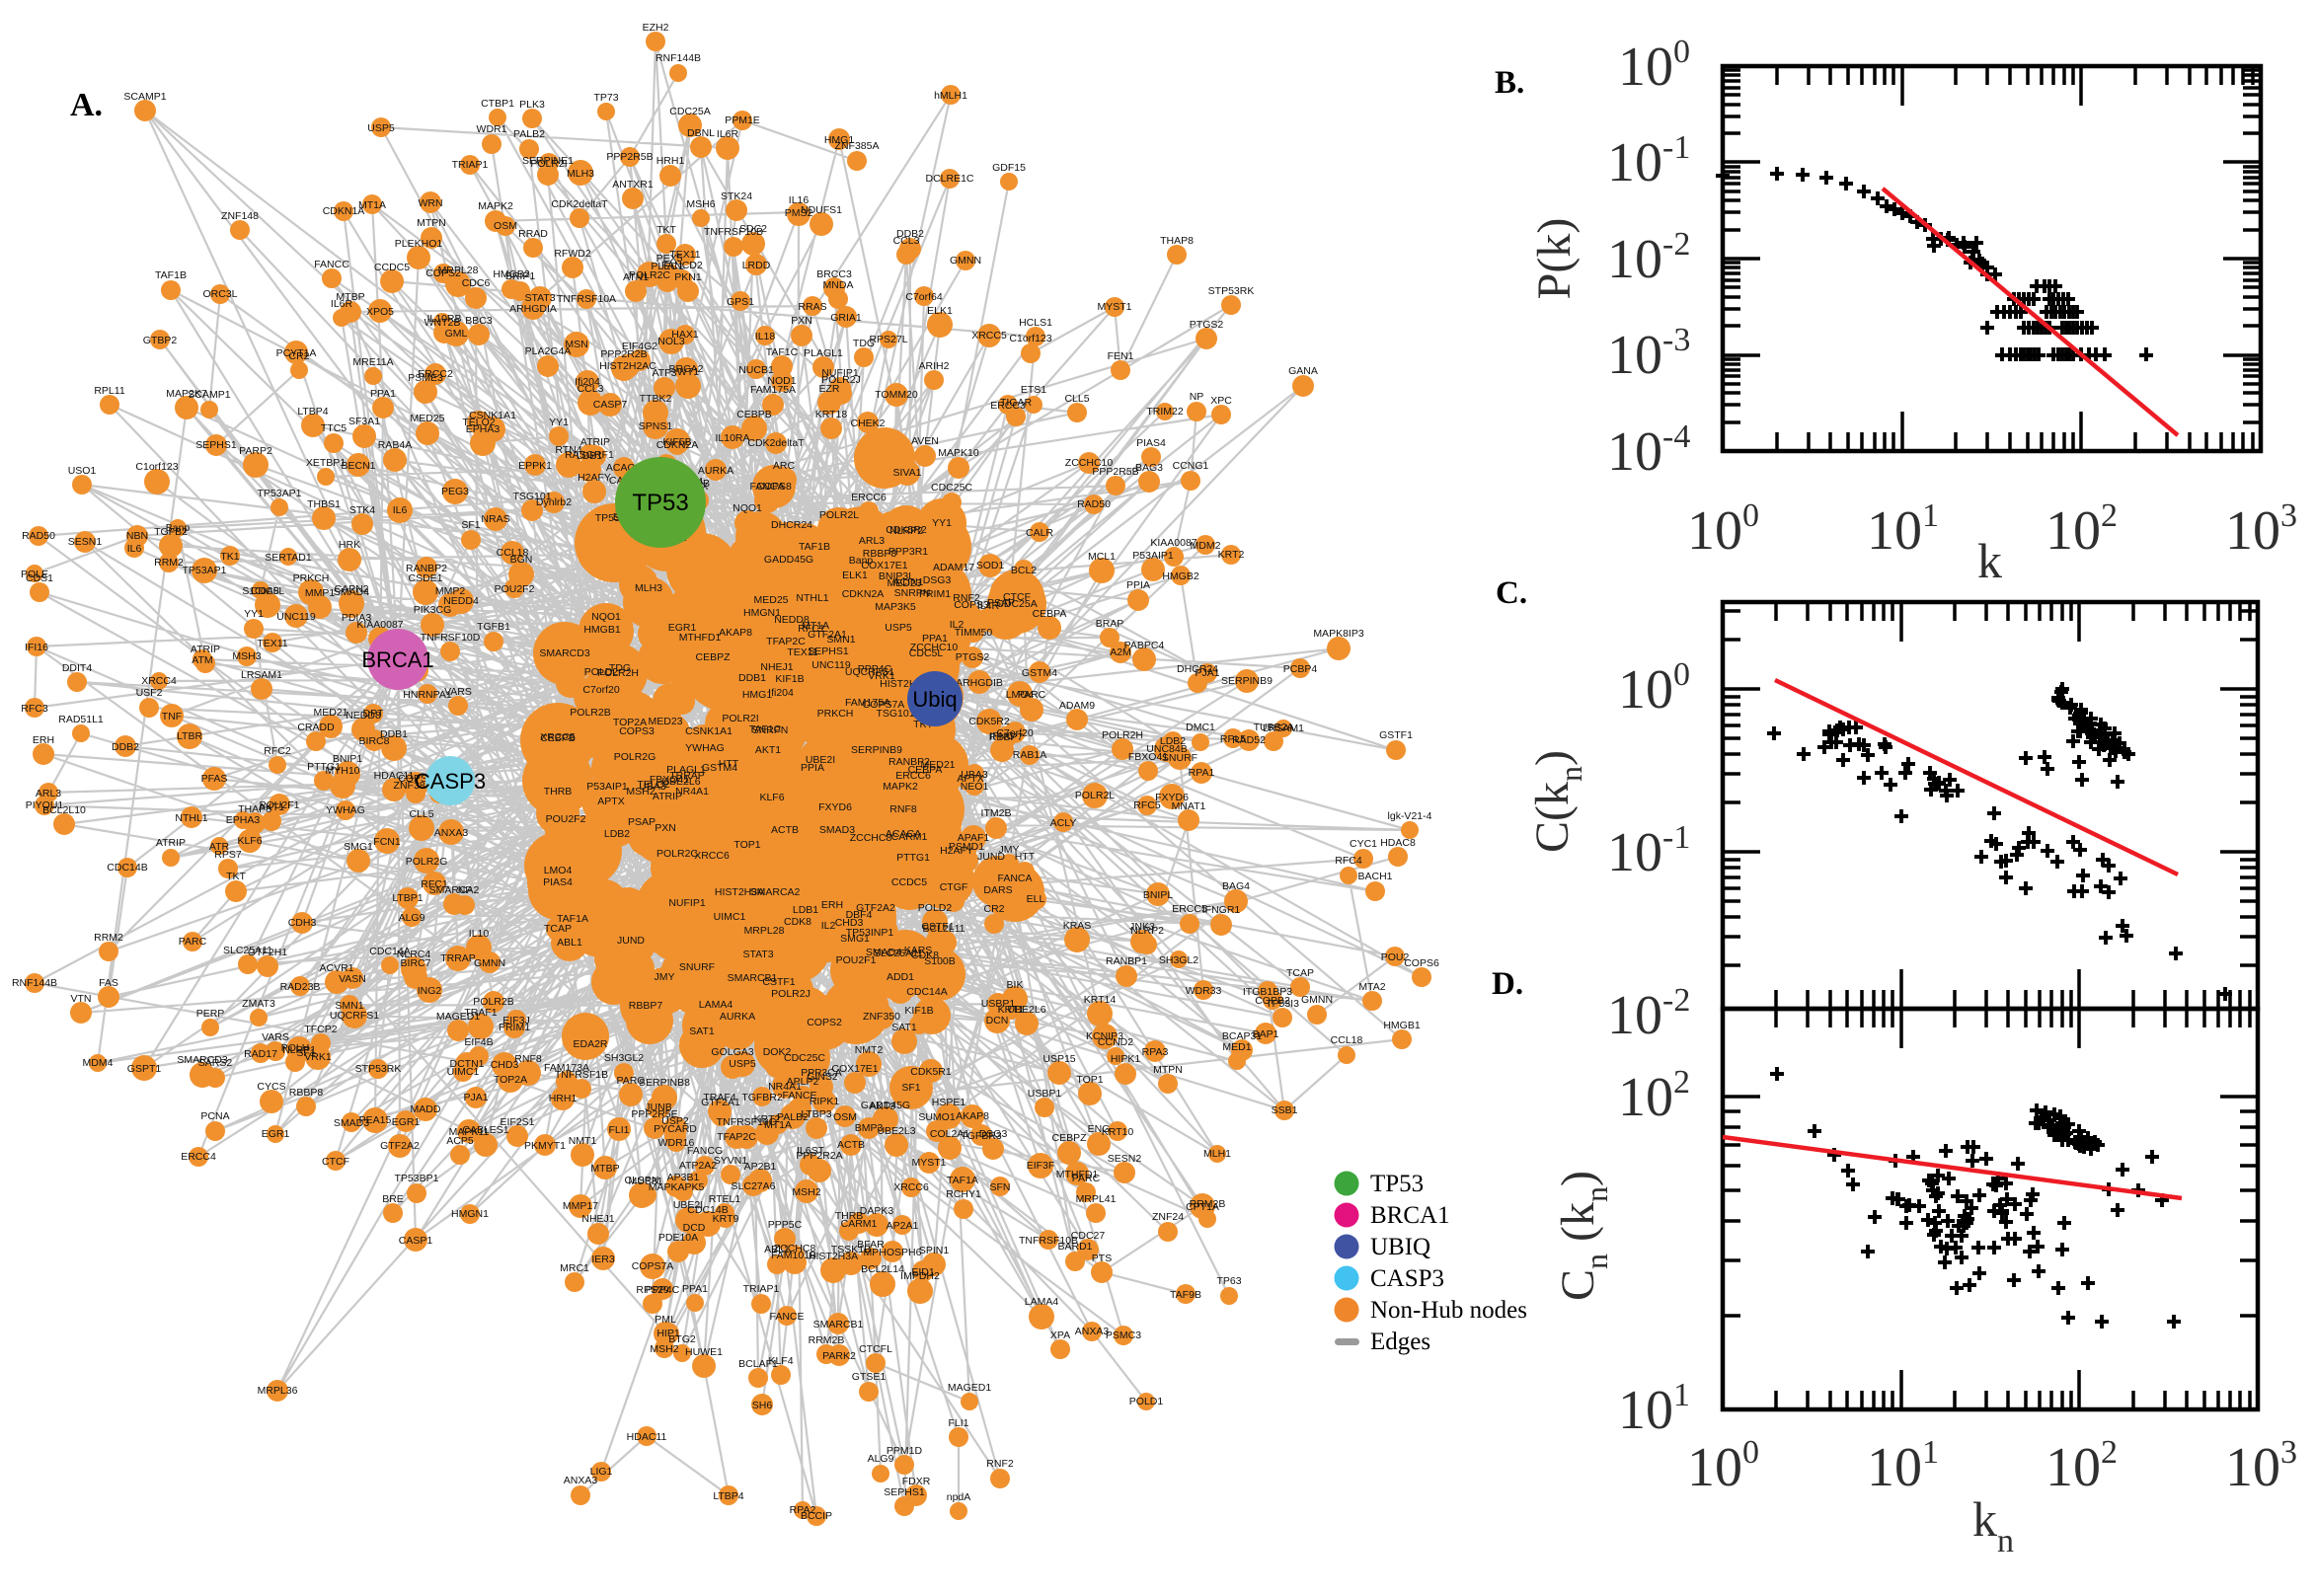  What do you see at coordinates (316, 727) in the screenshot?
I see `svg-text: CRADD` at bounding box center [316, 727].